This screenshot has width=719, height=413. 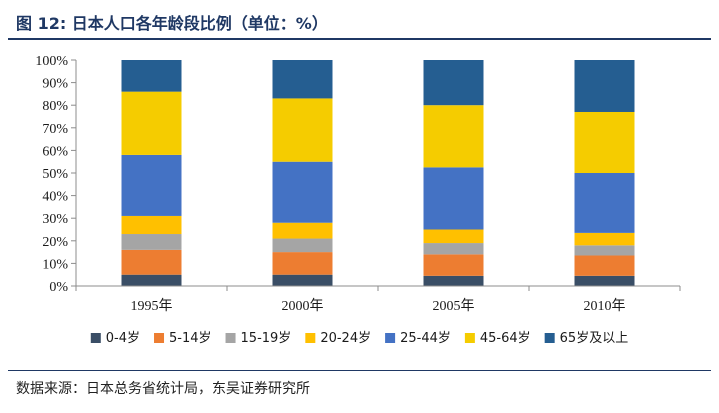 I want to click on legend-label: 5-14岁, so click(x=190, y=338).